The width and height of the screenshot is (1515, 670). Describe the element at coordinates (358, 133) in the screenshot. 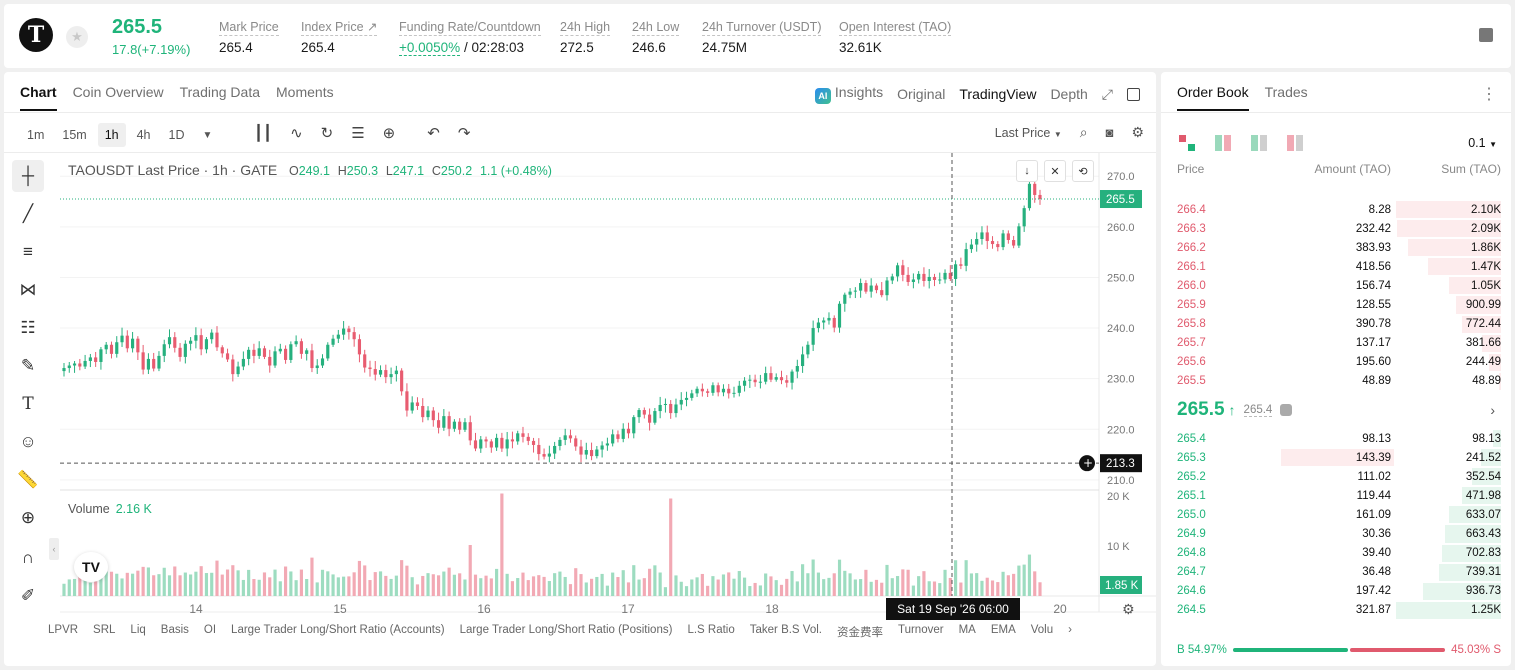

I see `settings-list-icon: ☰` at that location.